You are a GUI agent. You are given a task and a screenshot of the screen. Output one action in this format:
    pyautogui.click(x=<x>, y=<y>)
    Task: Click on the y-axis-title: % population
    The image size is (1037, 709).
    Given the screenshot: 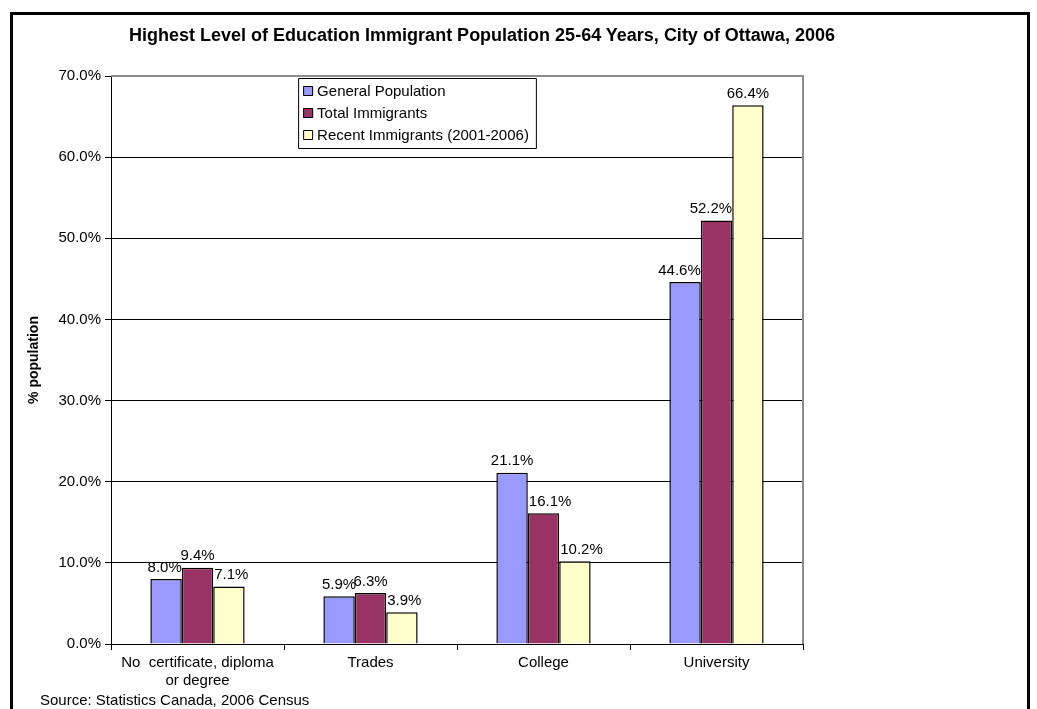 What is the action you would take?
    pyautogui.click(x=33, y=360)
    